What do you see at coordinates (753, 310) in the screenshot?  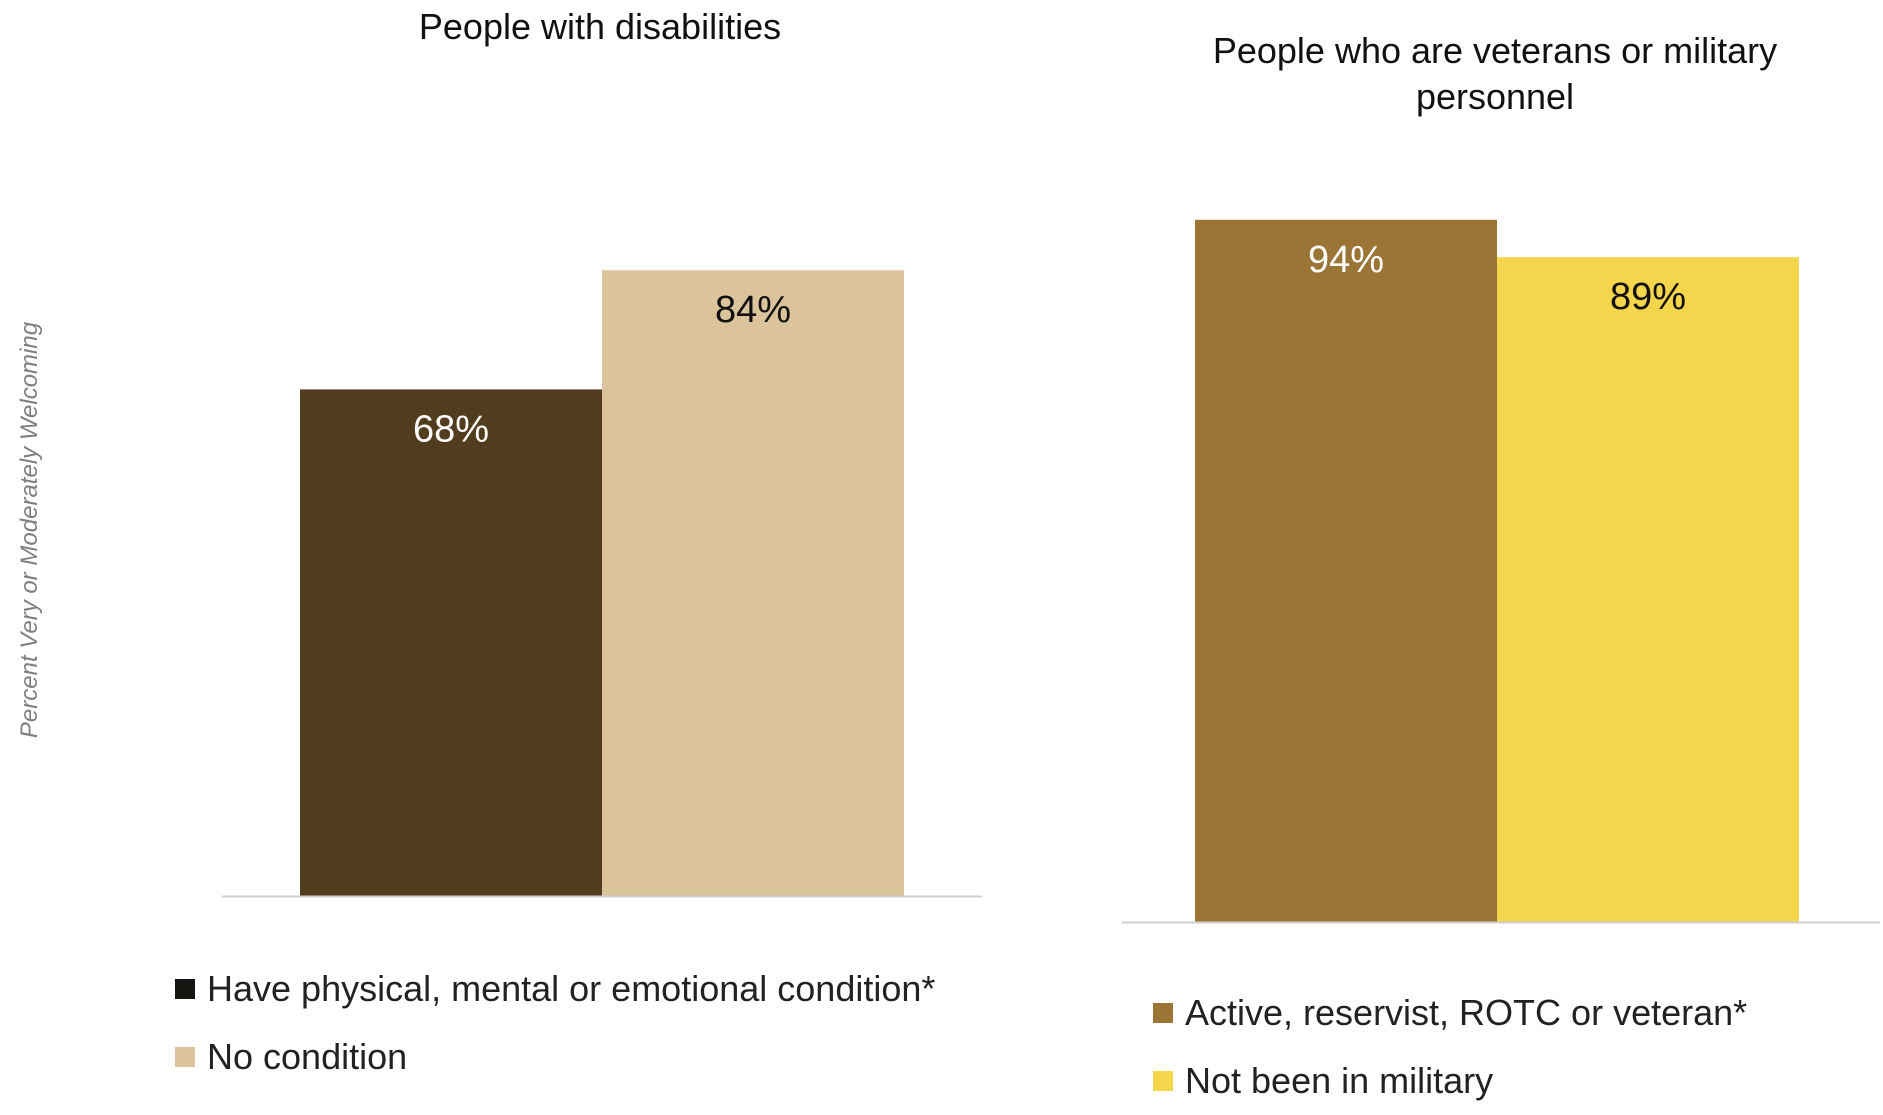 I see `data-label: 84%` at bounding box center [753, 310].